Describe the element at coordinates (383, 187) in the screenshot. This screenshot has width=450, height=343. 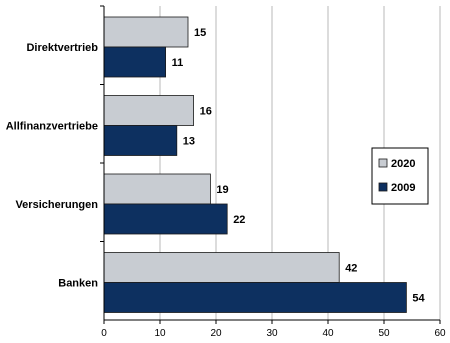
I see `legend-swatch-2009` at that location.